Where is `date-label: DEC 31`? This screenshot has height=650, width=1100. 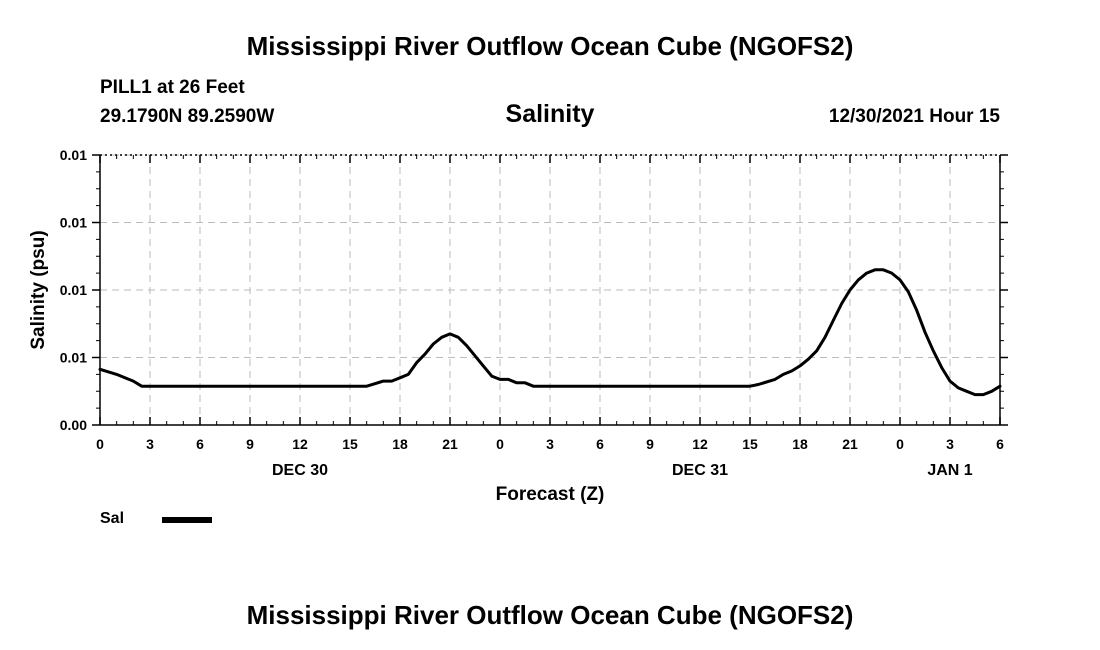 date-label: DEC 31 is located at coordinates (700, 470).